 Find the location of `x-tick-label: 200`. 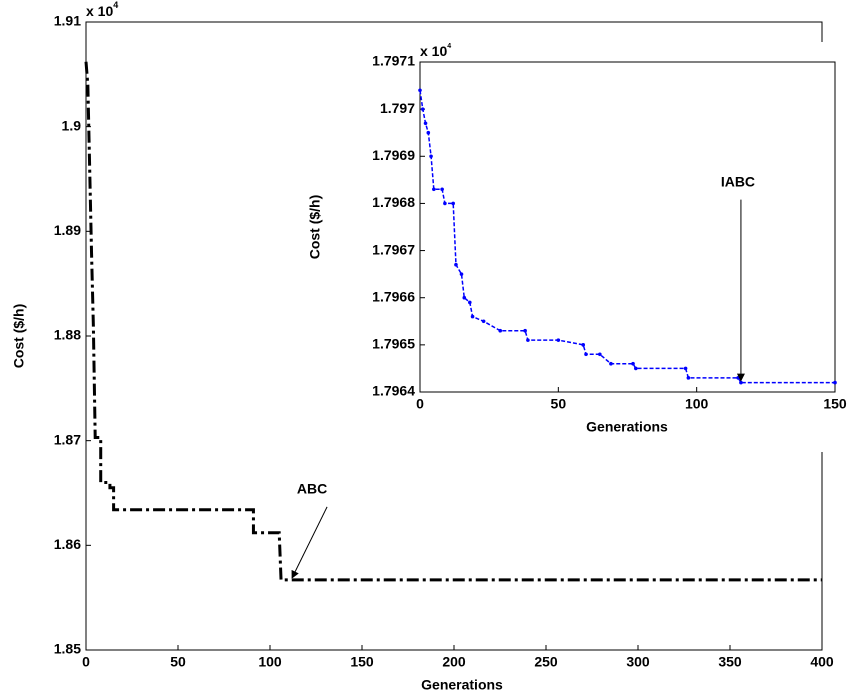

x-tick-label: 200 is located at coordinates (454, 662).